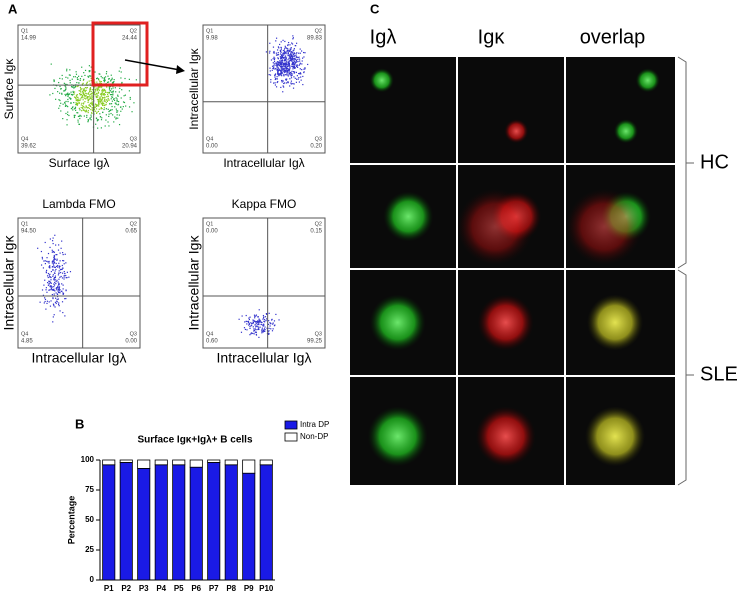 This screenshot has height=593, width=740. I want to click on panel-label: C, so click(375, 8).